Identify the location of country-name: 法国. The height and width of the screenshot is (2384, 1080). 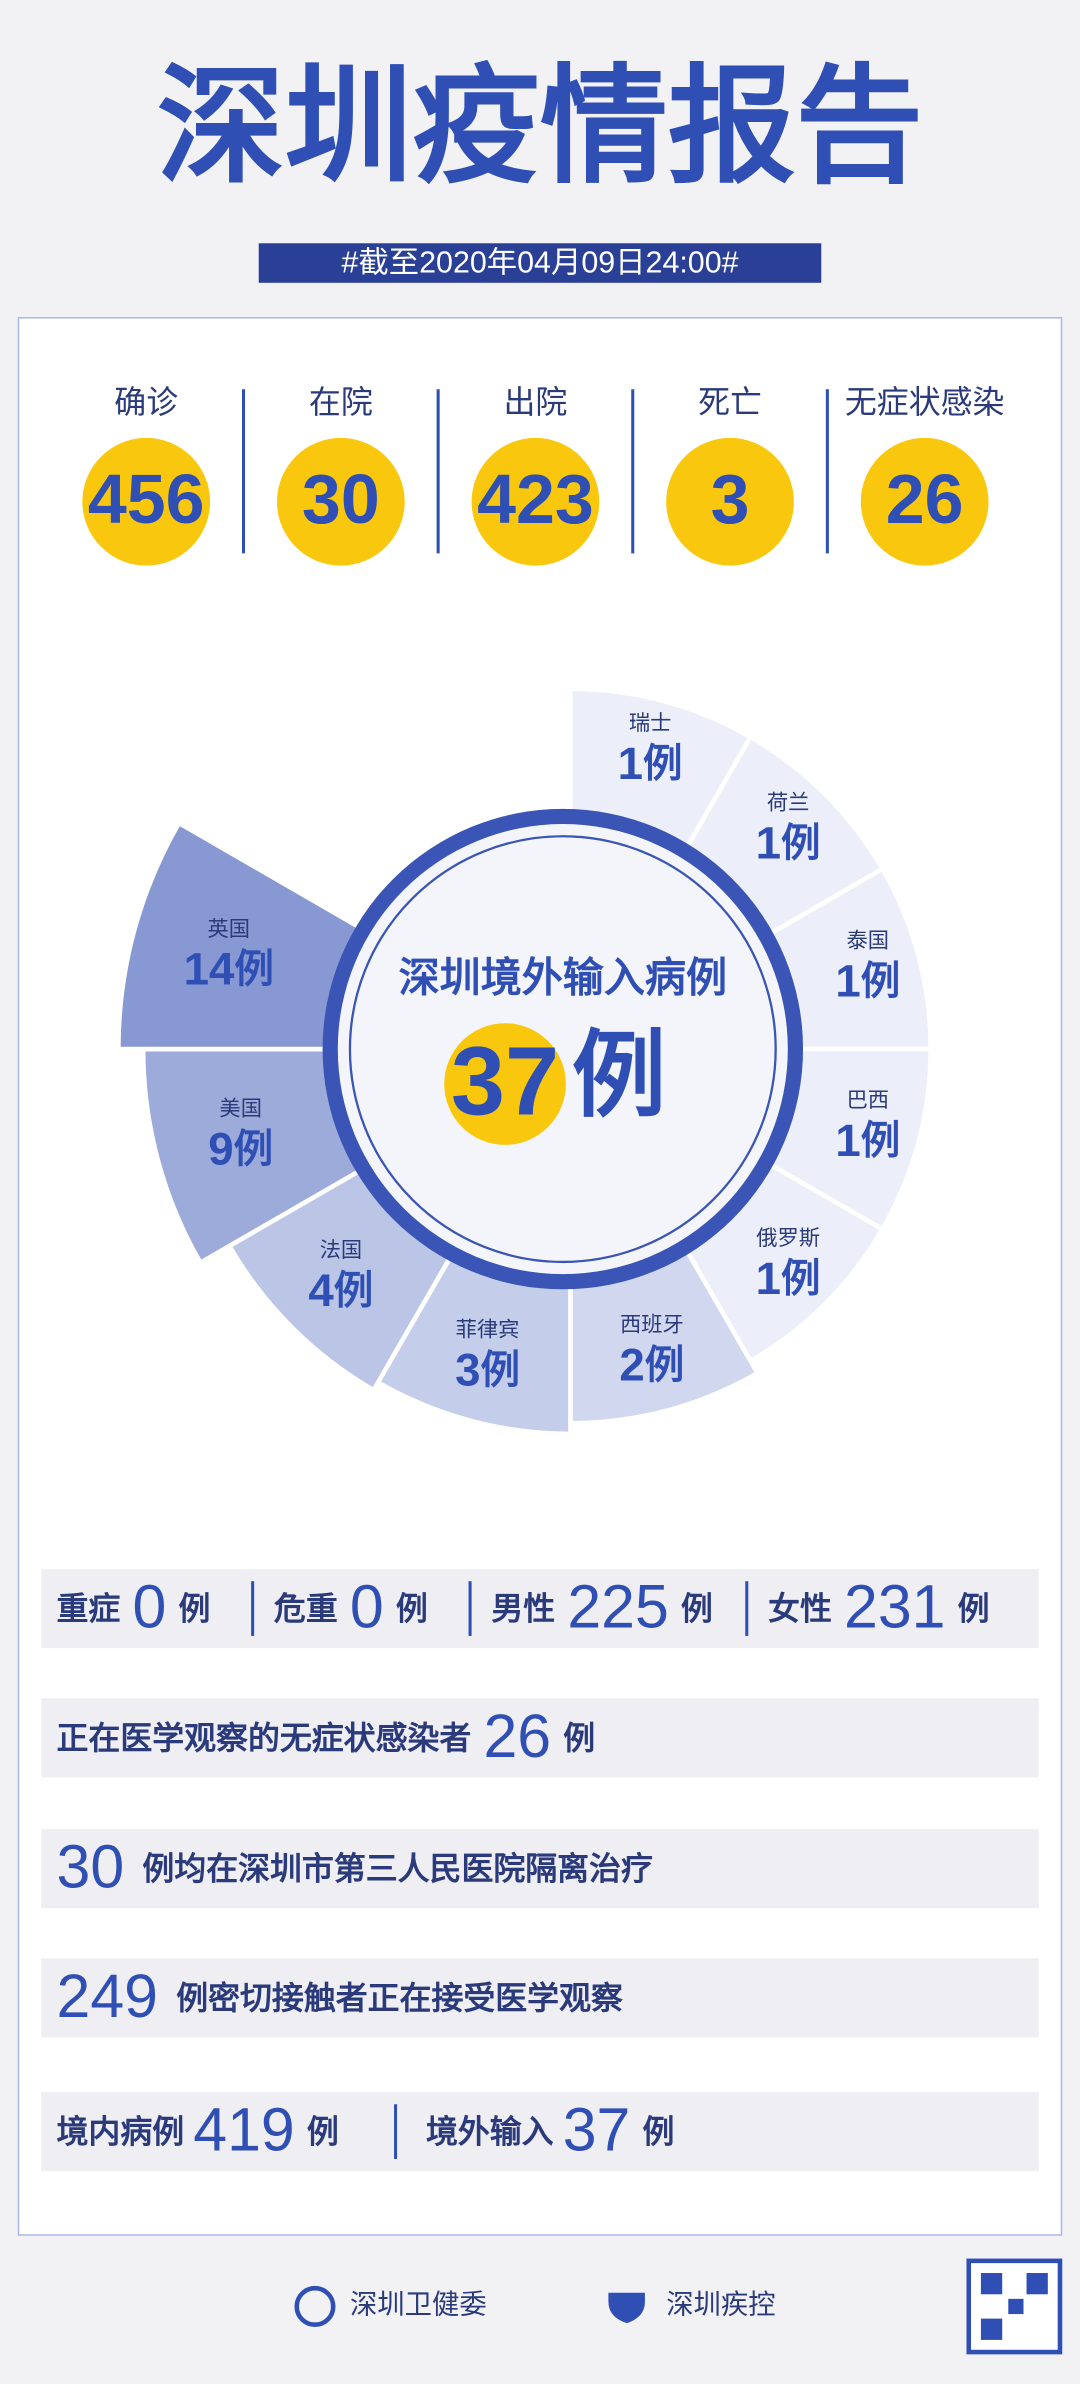
(341, 1250).